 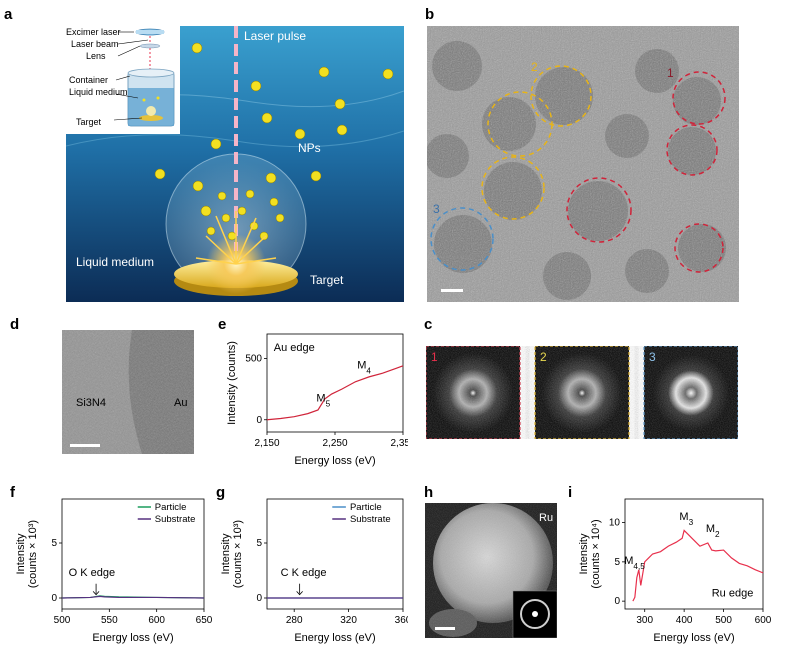 I want to click on x-tick-label: 2,350, so click(x=399, y=443).